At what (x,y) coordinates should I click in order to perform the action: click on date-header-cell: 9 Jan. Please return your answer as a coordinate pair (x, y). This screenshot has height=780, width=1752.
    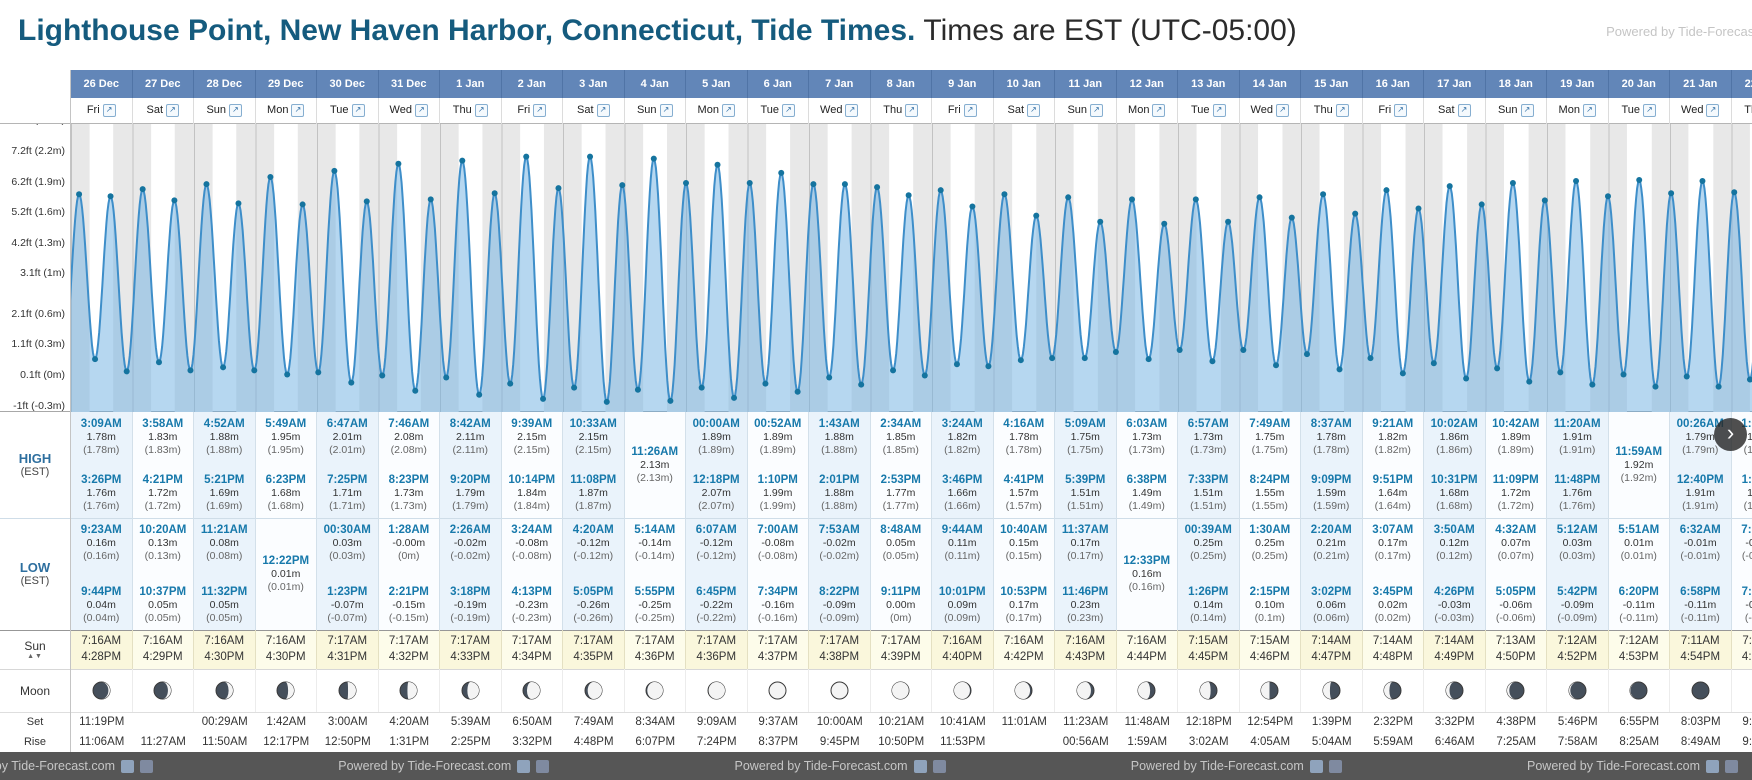
    Looking at the image, I should click on (963, 84).